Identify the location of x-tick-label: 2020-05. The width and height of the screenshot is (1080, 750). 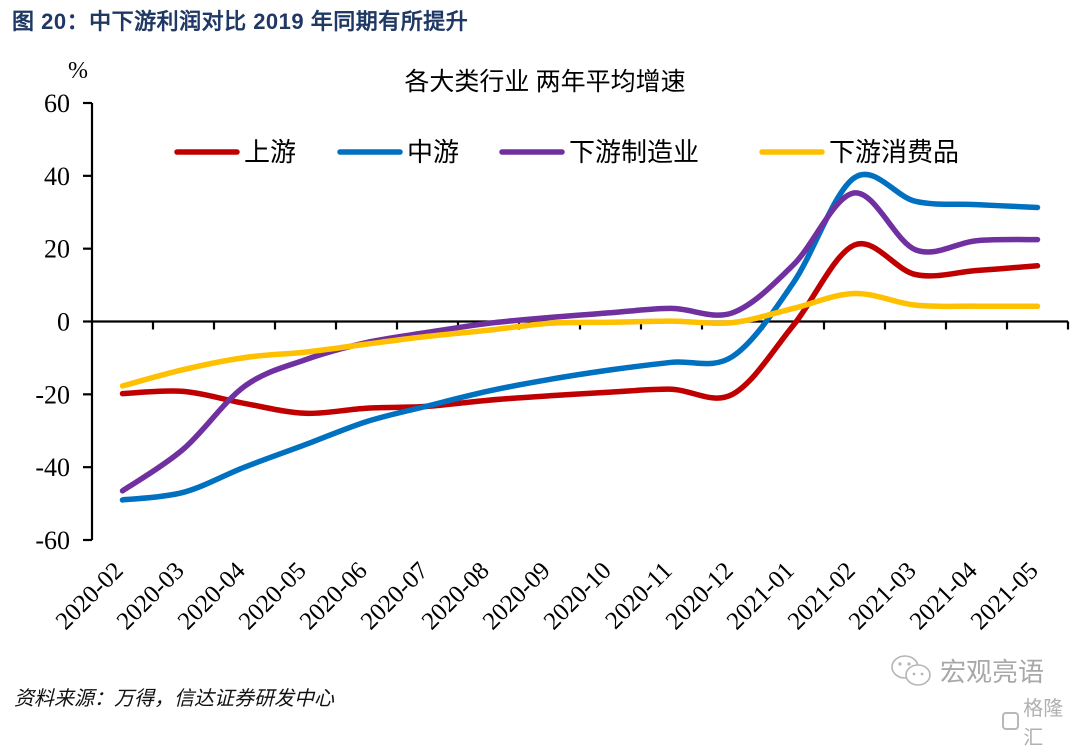
(273, 596).